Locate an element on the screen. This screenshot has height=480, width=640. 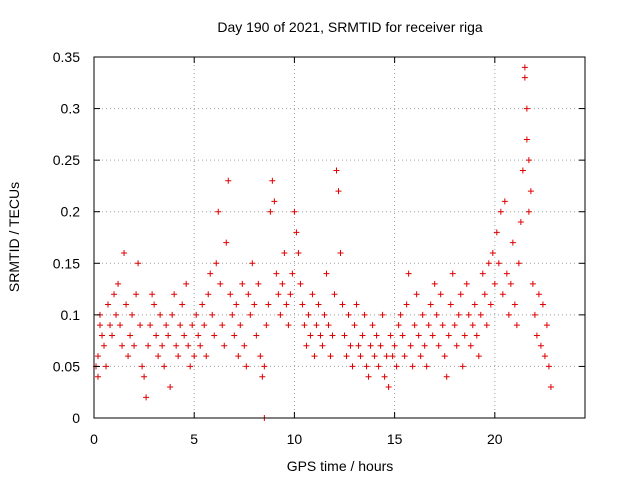
y-tick-label: 0 is located at coordinates (76, 418).